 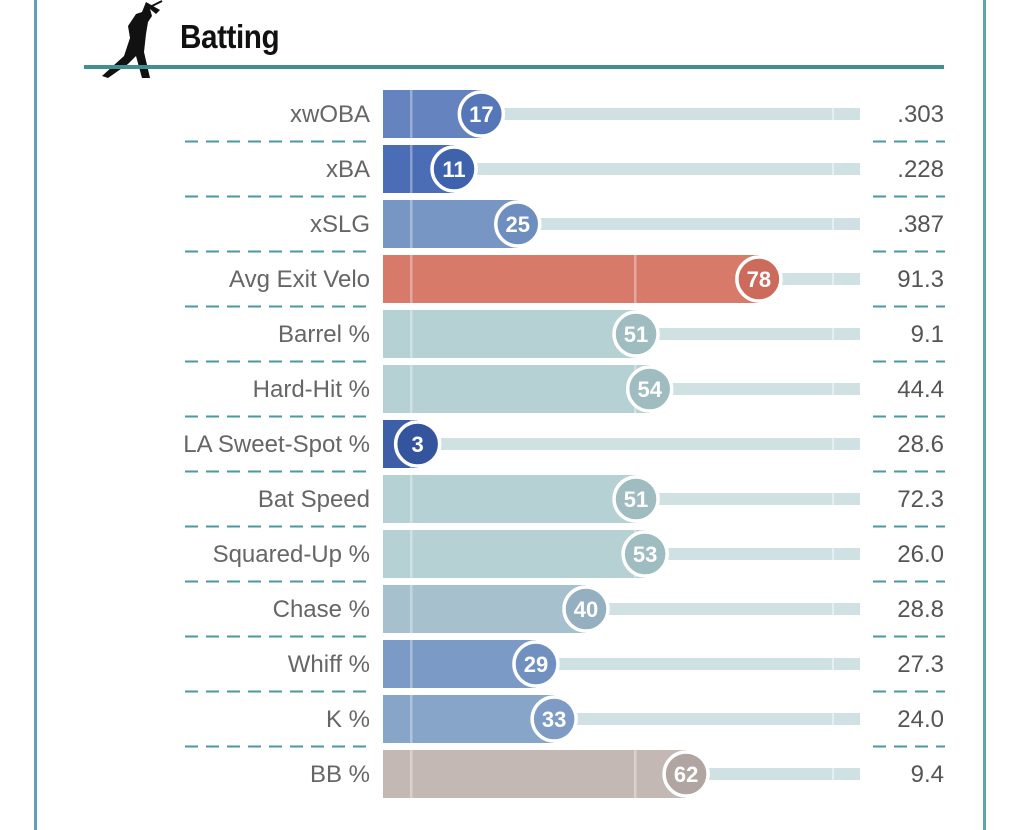 What do you see at coordinates (920, 609) in the screenshot?
I see `metric-value: 28.8` at bounding box center [920, 609].